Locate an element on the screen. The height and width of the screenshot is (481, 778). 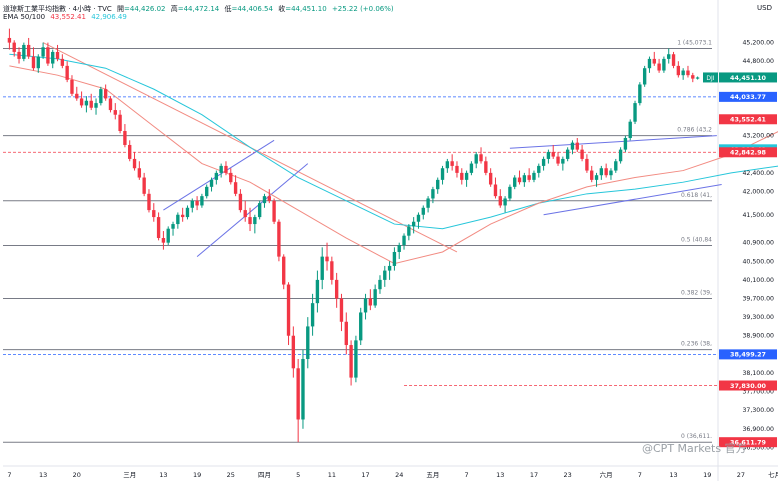
price-tag-label: 42,842.98 is located at coordinates (748, 153).